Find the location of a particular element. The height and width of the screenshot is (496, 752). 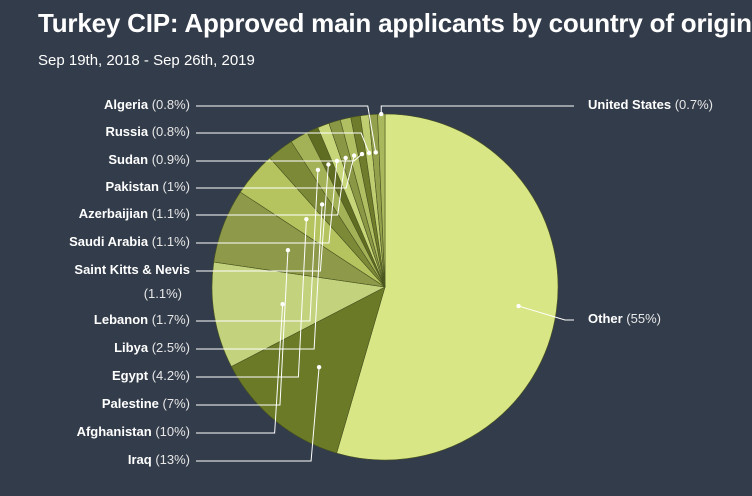

leader-dot-libya is located at coordinates (322, 204).